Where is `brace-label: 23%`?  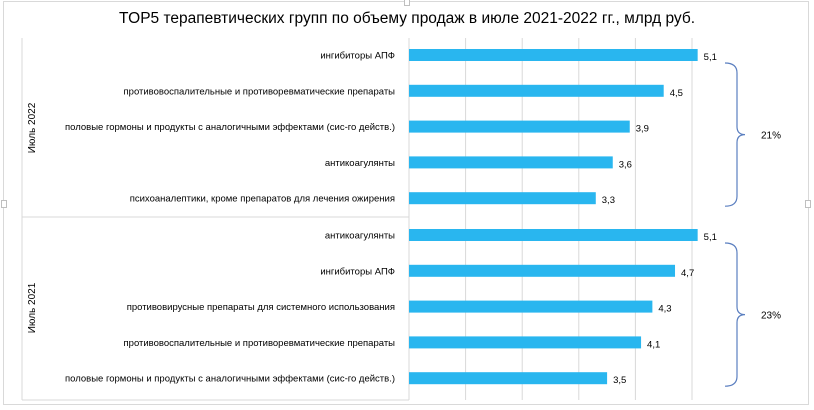
brace-label: 23% is located at coordinates (771, 316).